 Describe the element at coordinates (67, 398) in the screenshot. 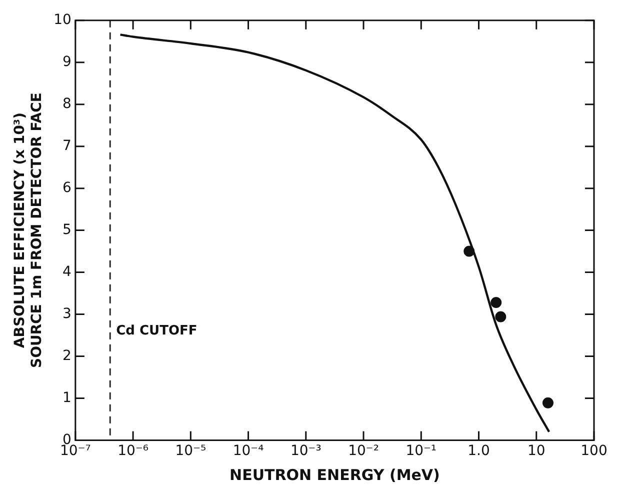

I see `y-tick-label: 1` at that location.